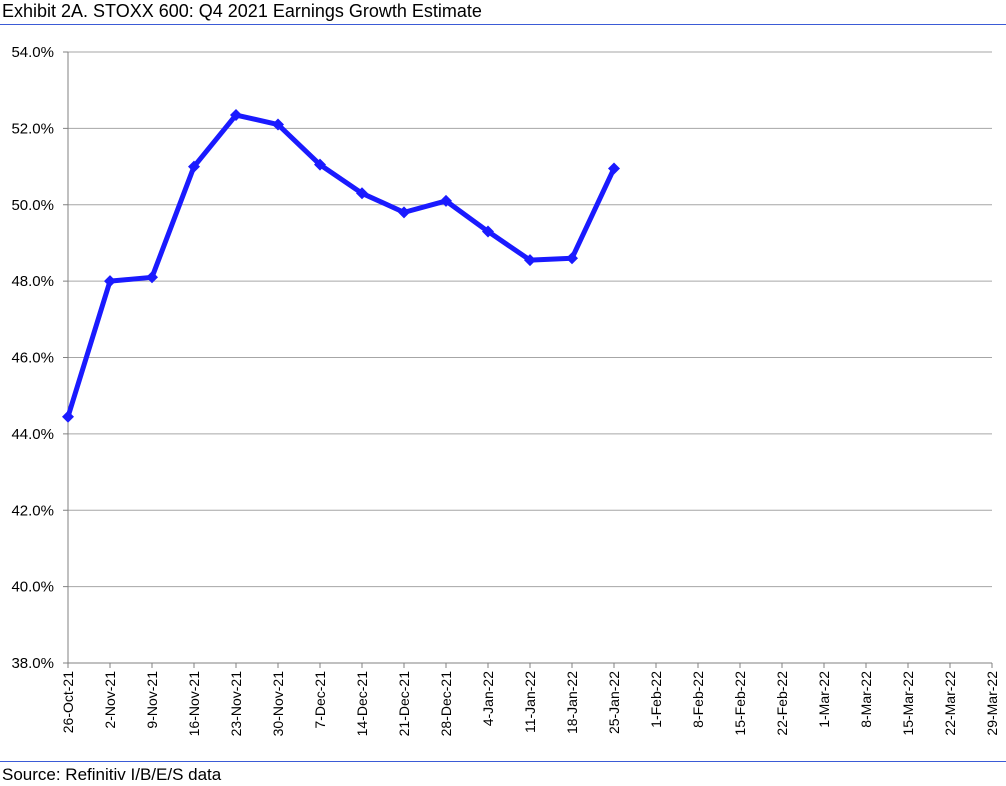 The image size is (1006, 786). Describe the element at coordinates (194, 704) in the screenshot. I see `x-tick-label: 16-Nov-21` at that location.